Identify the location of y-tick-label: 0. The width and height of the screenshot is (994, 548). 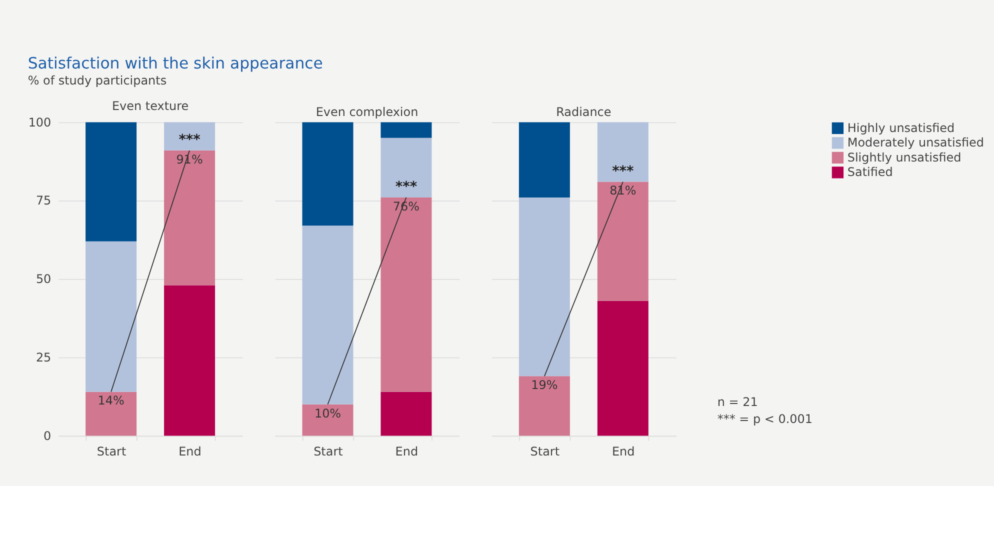
(48, 435).